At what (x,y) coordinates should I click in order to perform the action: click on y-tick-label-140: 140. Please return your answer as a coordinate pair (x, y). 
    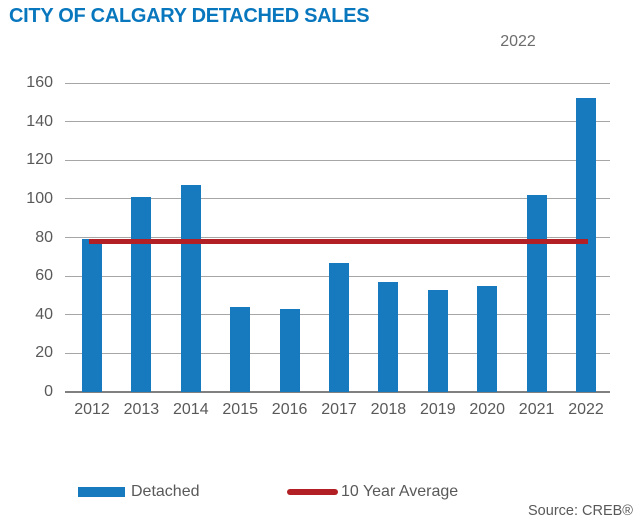
    Looking at the image, I should click on (39, 121).